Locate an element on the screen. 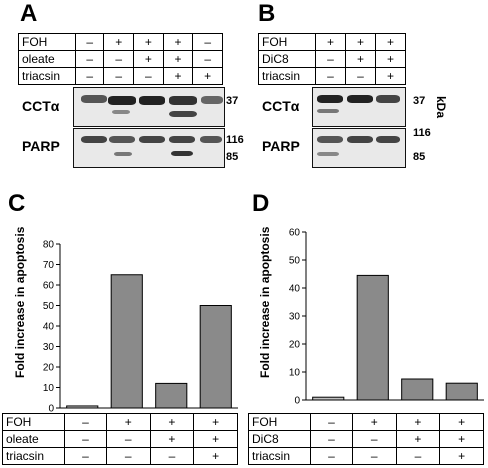 The height and width of the screenshot is (468, 488). mw-label-37: 37 is located at coordinates (419, 101).